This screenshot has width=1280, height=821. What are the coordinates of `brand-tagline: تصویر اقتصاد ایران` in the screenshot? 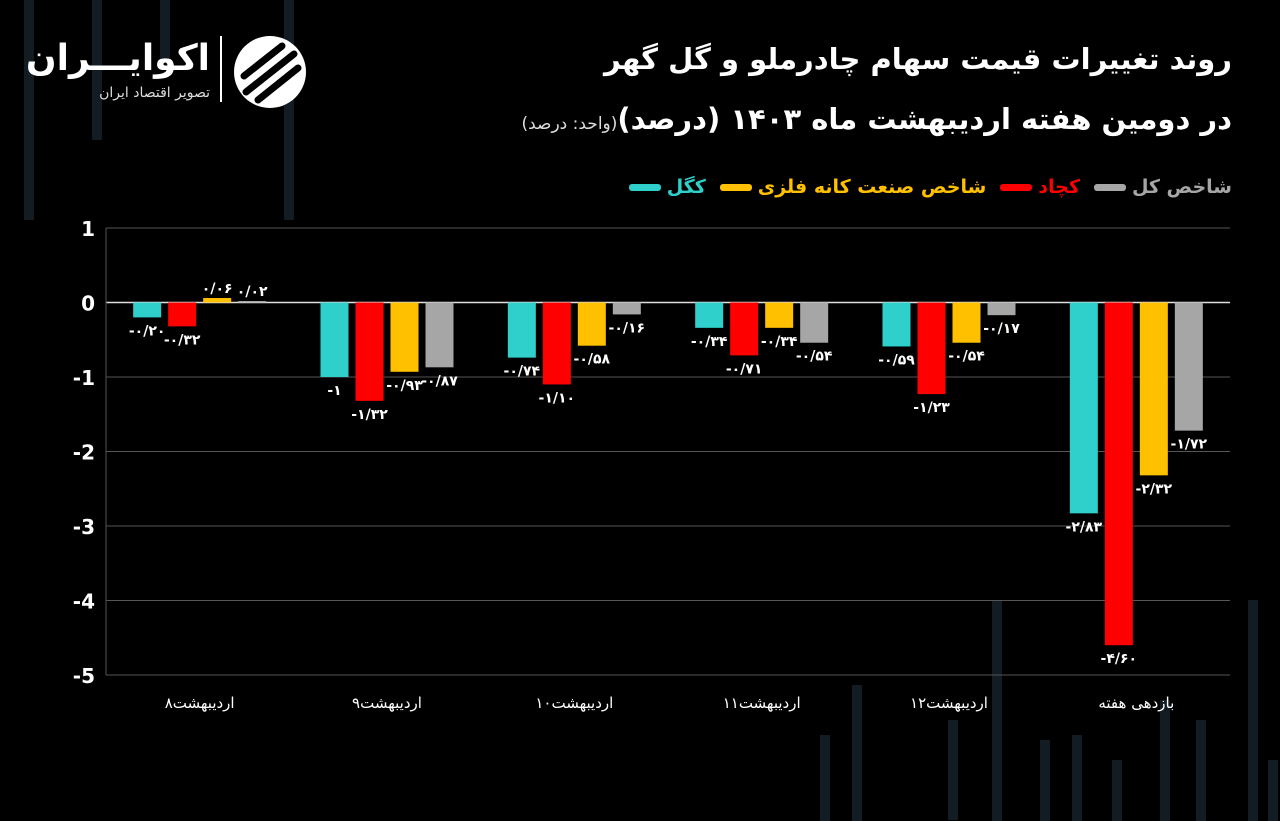 It's located at (154, 93).